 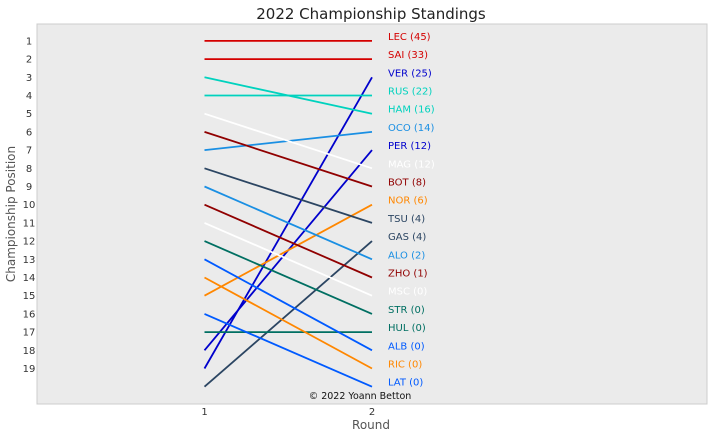 What do you see at coordinates (411, 110) in the screenshot?
I see `series-label: HAM (16)` at bounding box center [411, 110].